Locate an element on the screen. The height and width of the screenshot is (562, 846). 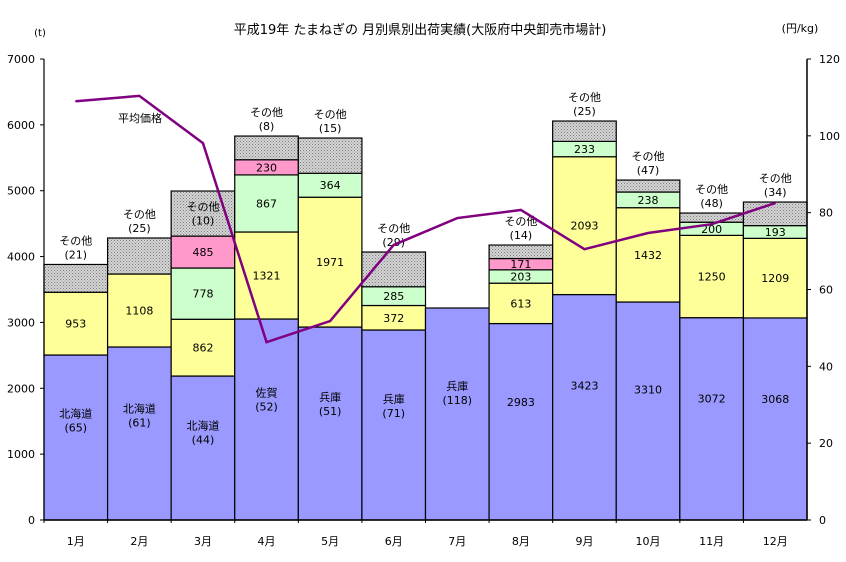
x-tick-label: 9月 is located at coordinates (584, 541).